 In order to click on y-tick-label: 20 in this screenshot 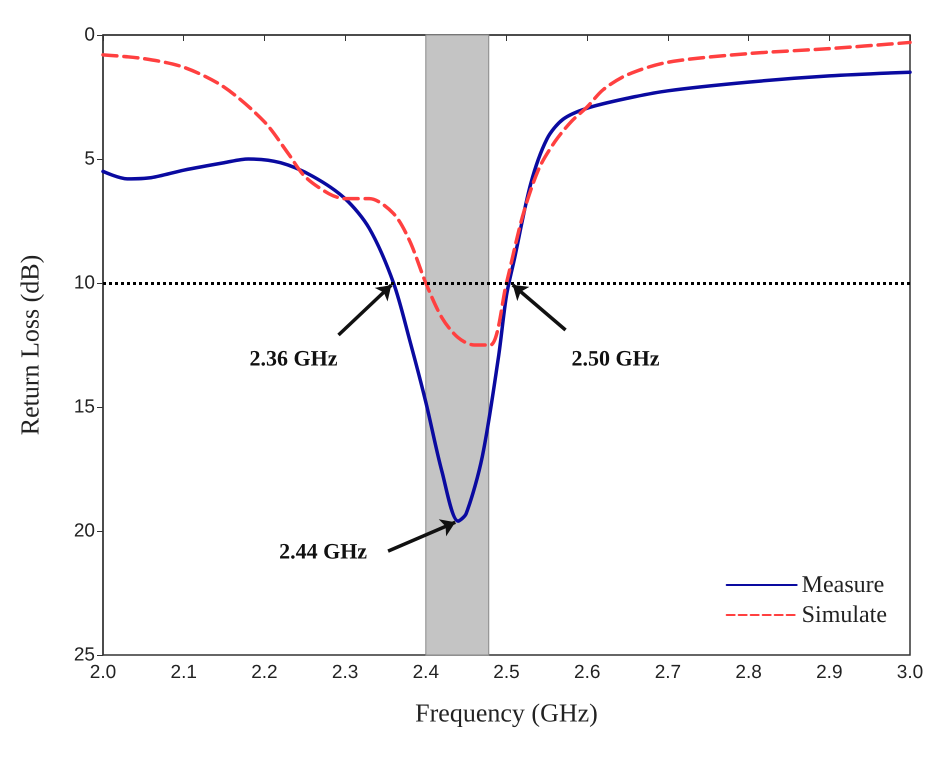, I will do `click(84, 531)`.